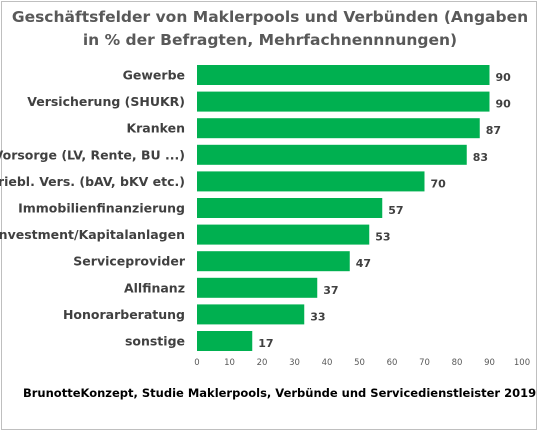 The image size is (540, 433). Describe the element at coordinates (504, 104) in the screenshot. I see `value-label-versicherung-shukr: 90` at that location.